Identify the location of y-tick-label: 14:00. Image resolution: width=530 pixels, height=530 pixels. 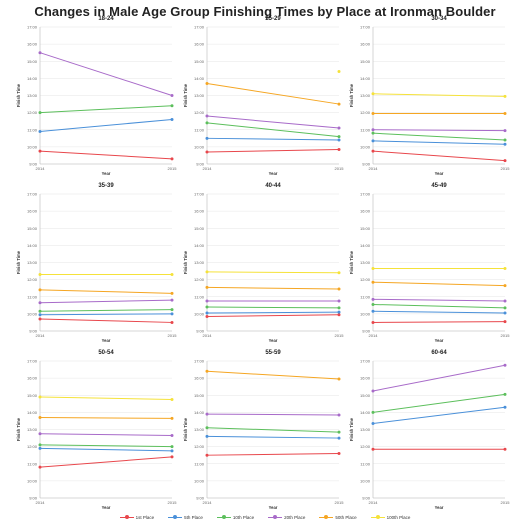
(365, 78).